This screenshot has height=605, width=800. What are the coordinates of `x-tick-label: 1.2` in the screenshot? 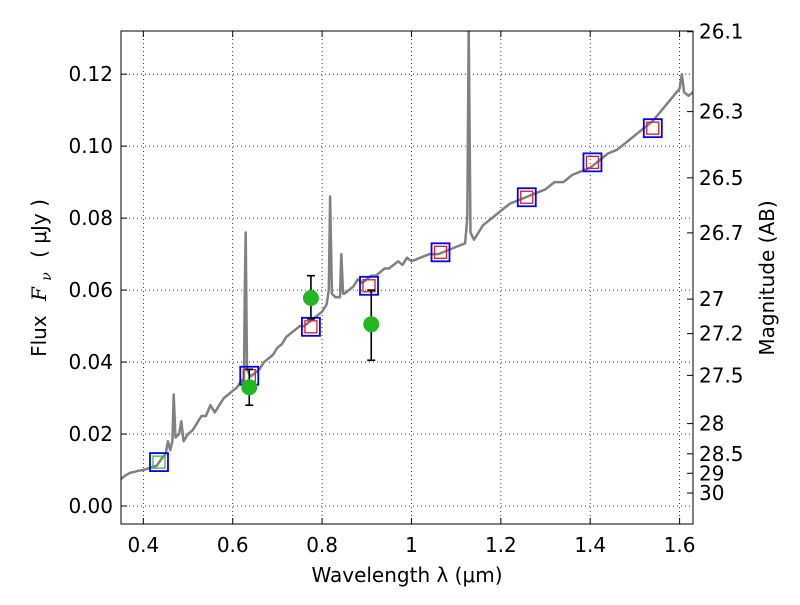 It's located at (501, 545).